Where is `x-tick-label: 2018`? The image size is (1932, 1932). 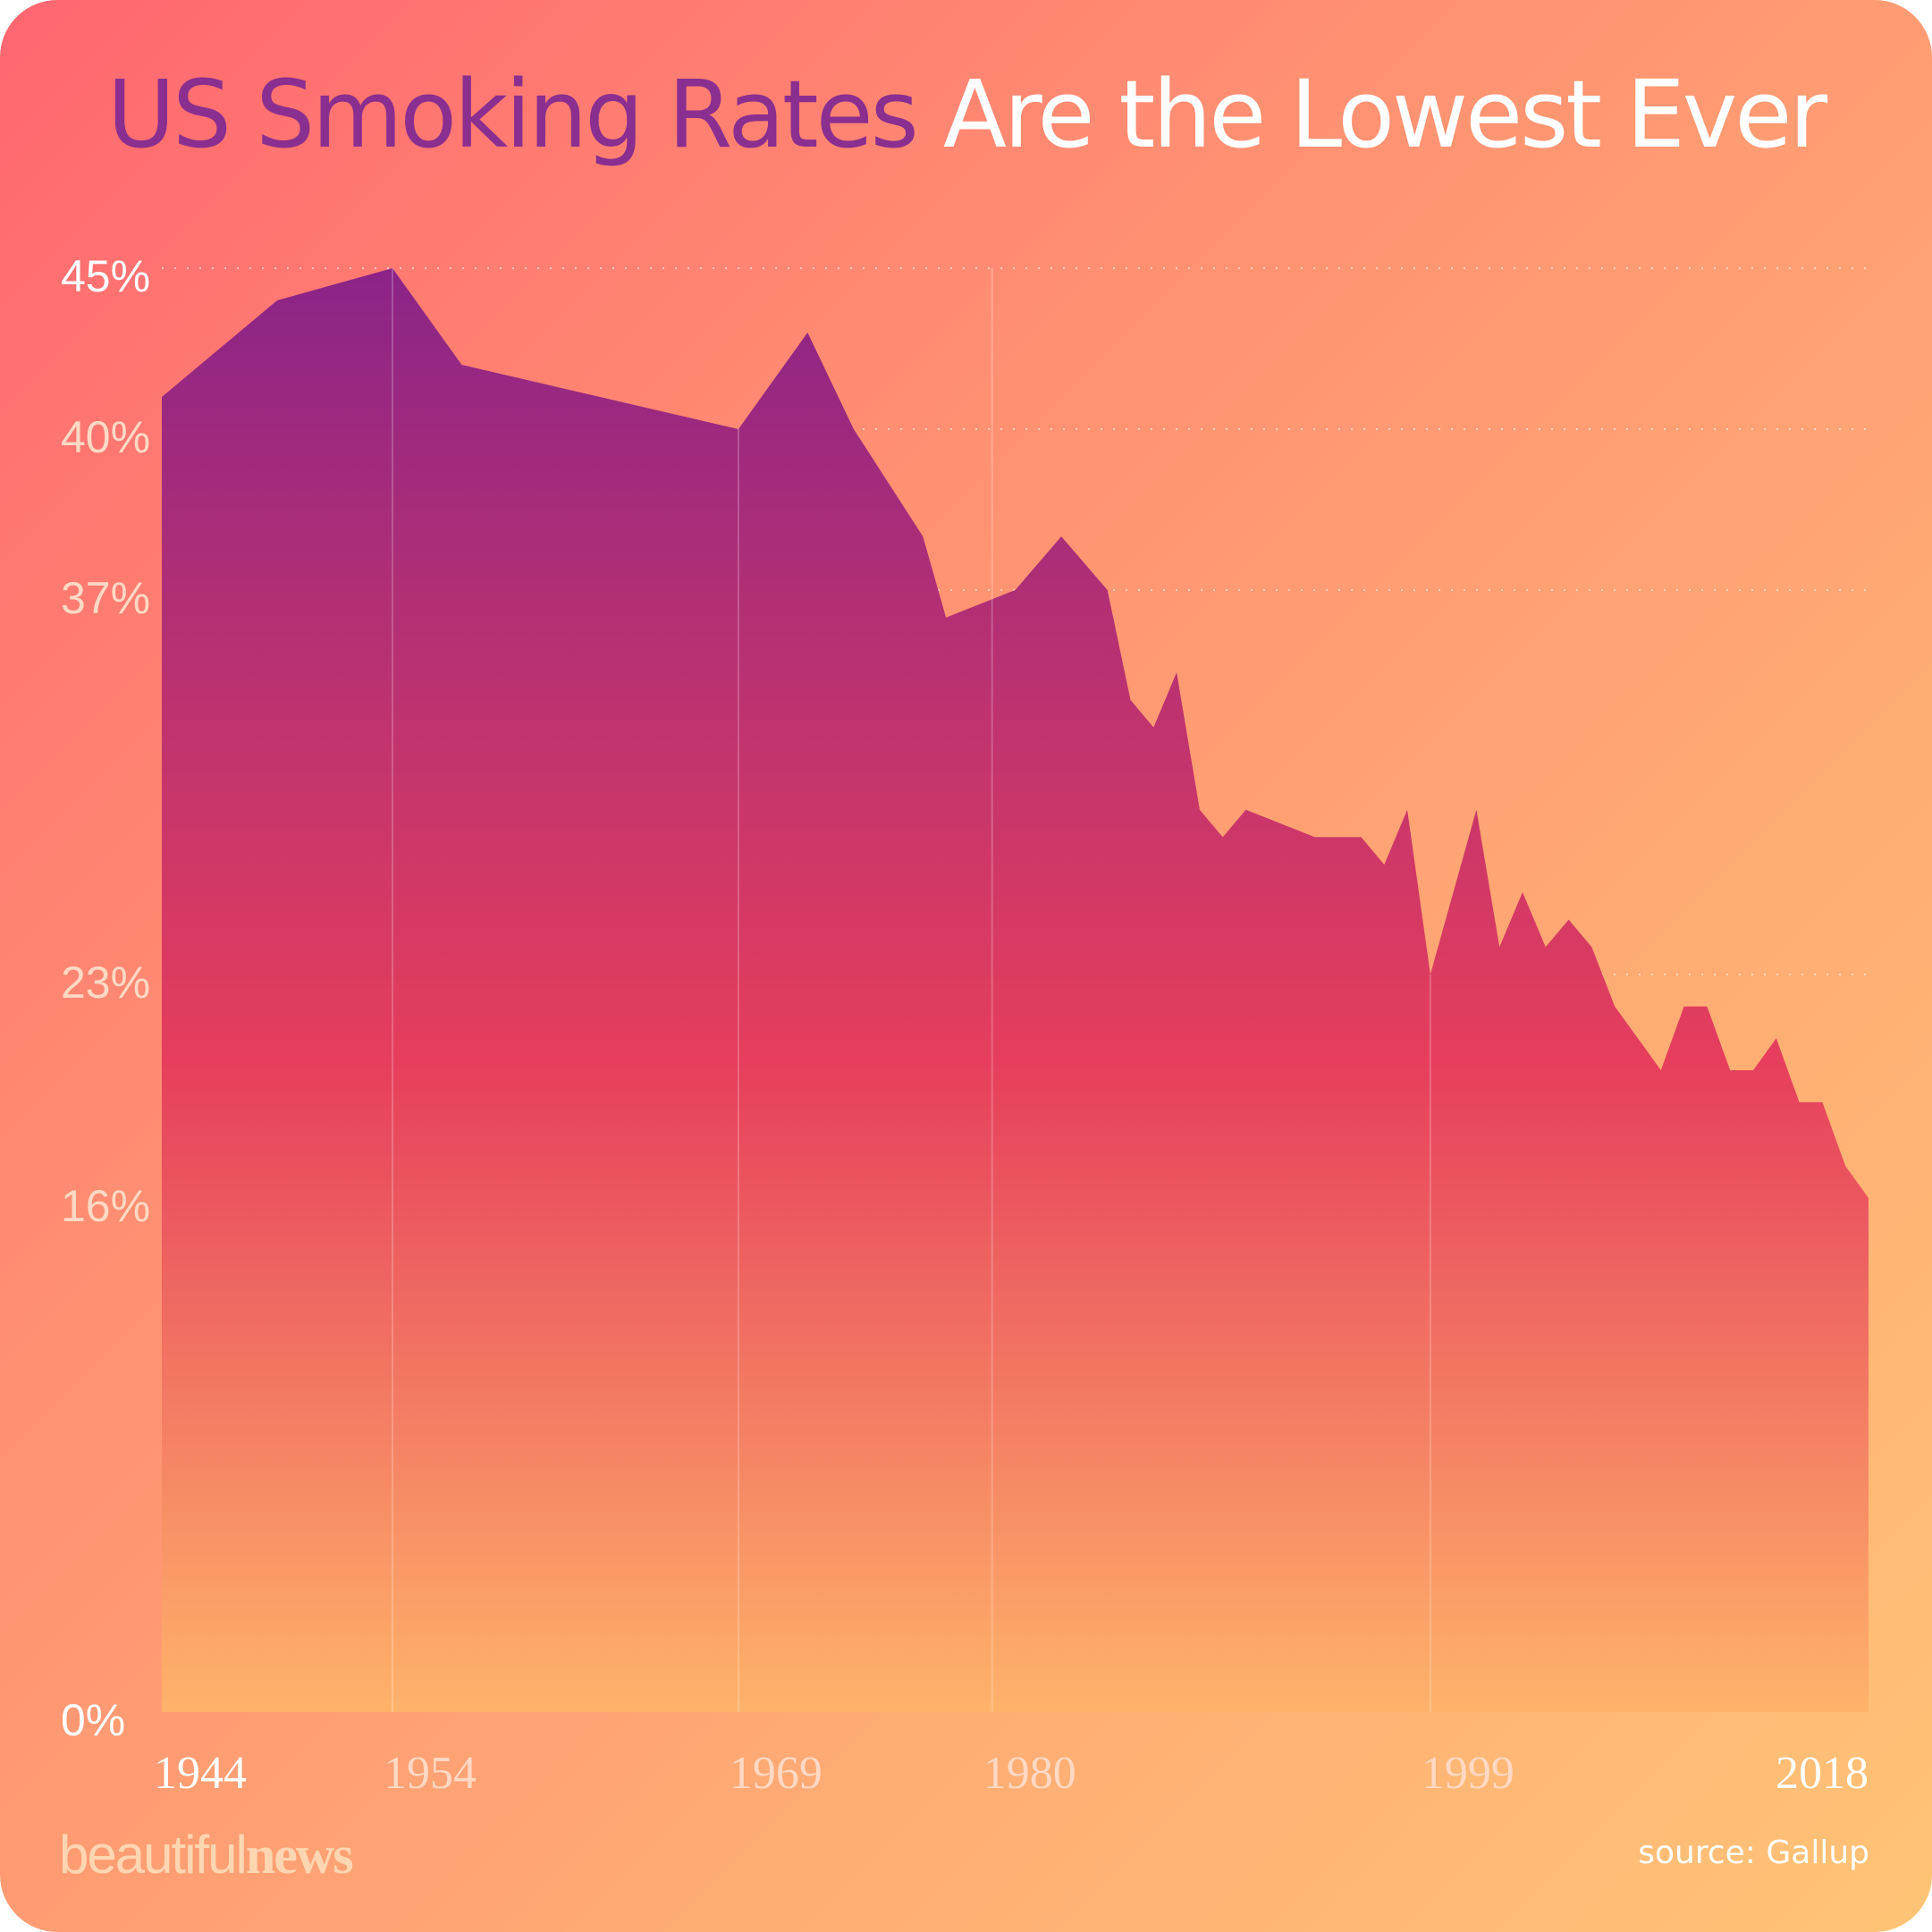 x-tick-label: 2018 is located at coordinates (1822, 1773).